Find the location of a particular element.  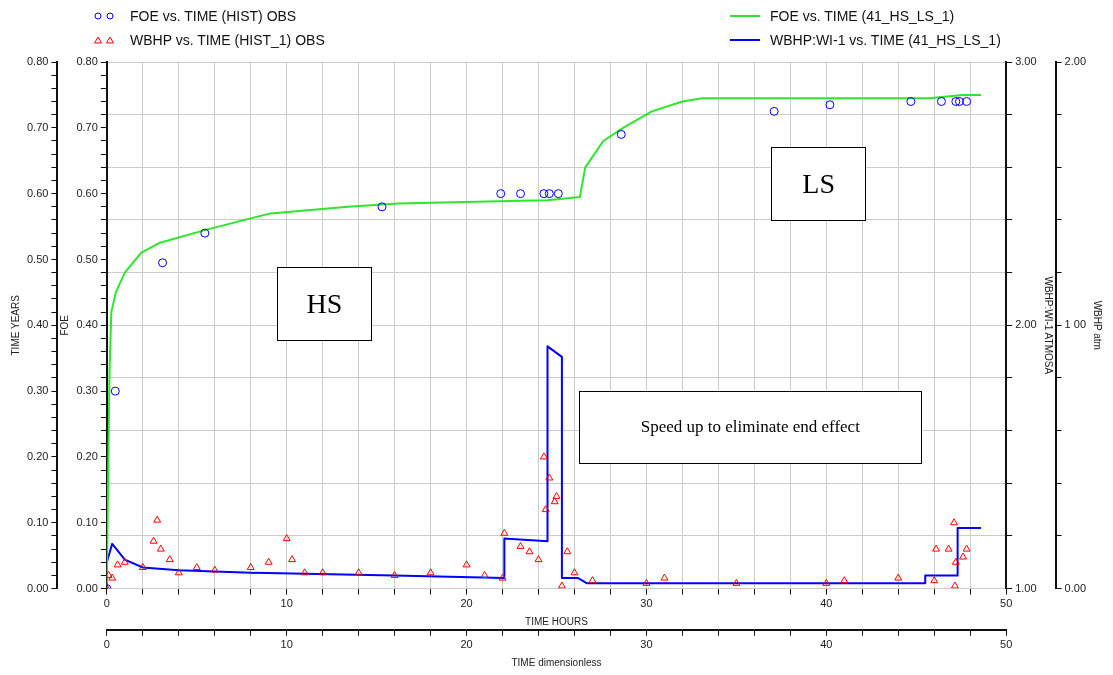

x2-tick-label: 30 is located at coordinates (646, 603).